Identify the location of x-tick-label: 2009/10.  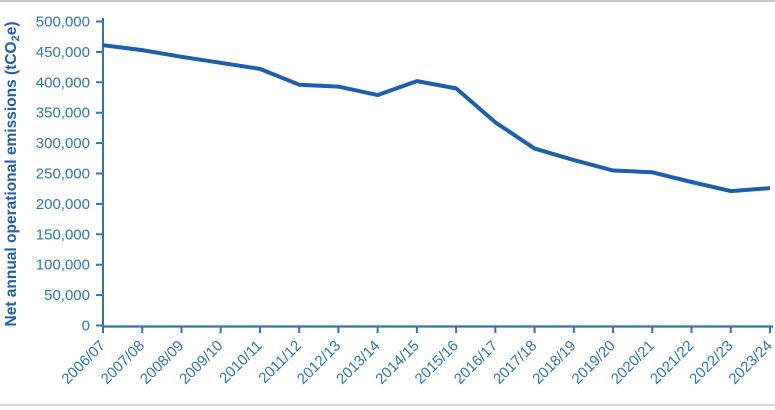
(201, 362).